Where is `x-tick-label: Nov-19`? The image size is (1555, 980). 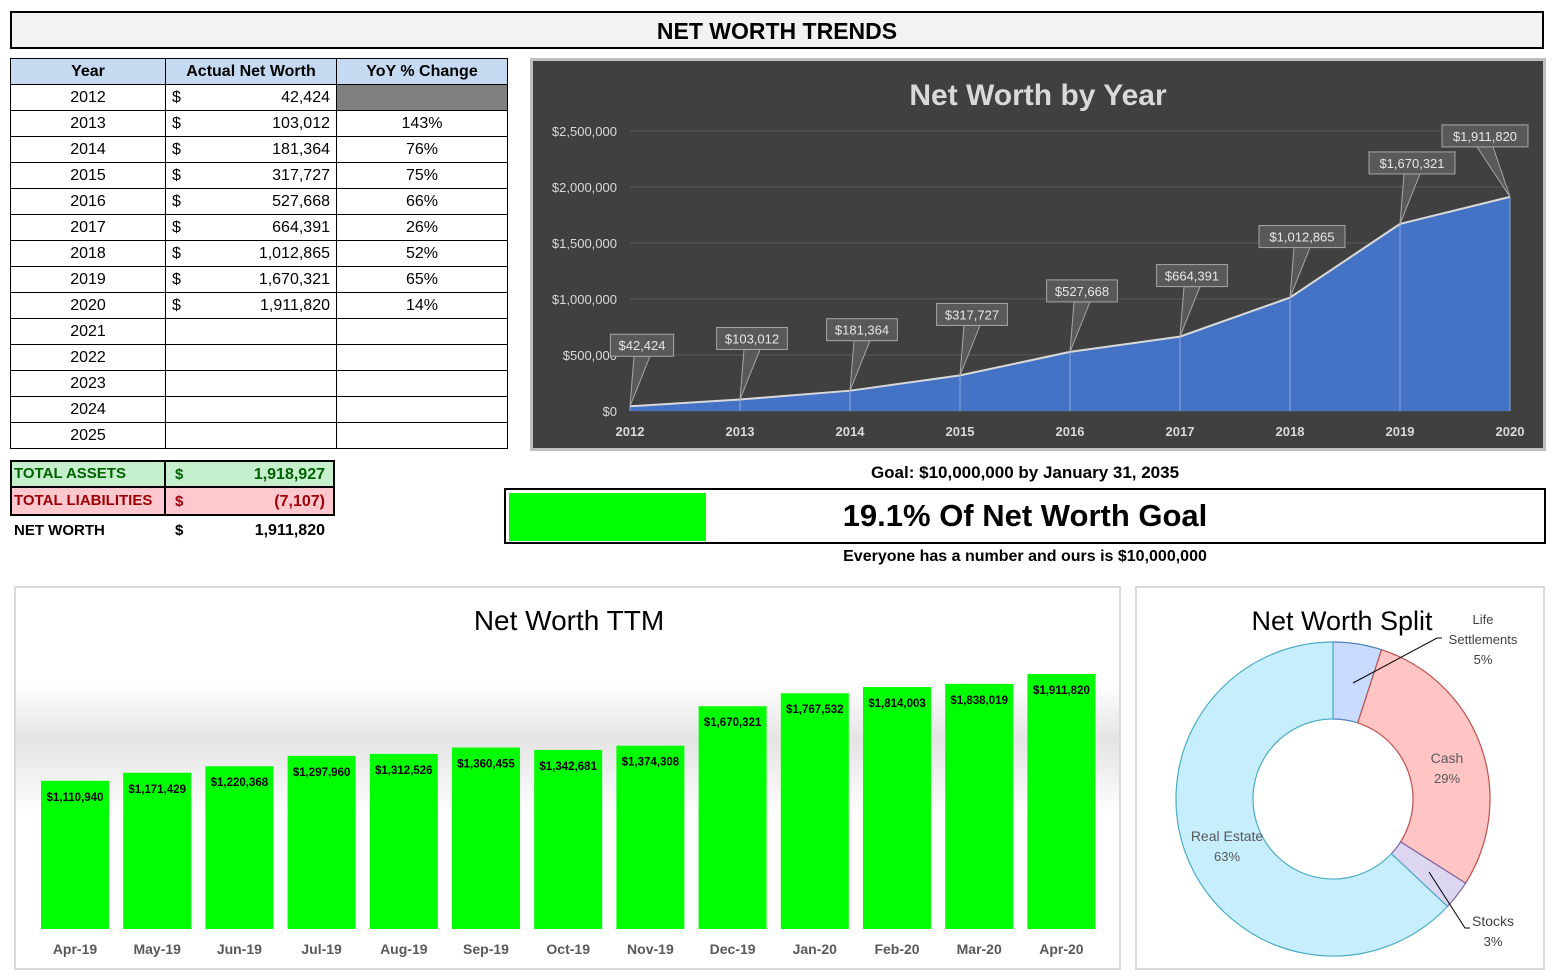 x-tick-label: Nov-19 is located at coordinates (650, 949).